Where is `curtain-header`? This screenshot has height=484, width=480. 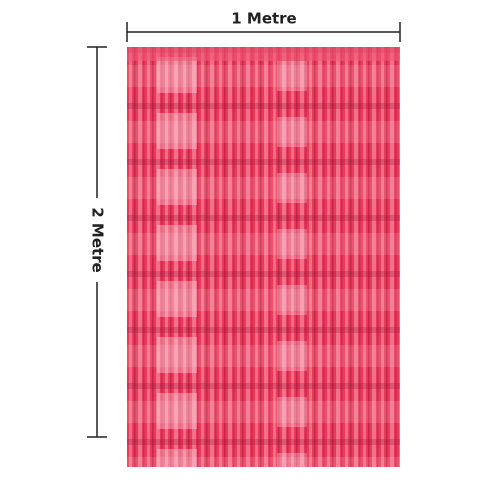
curtain-header is located at coordinates (263, 54).